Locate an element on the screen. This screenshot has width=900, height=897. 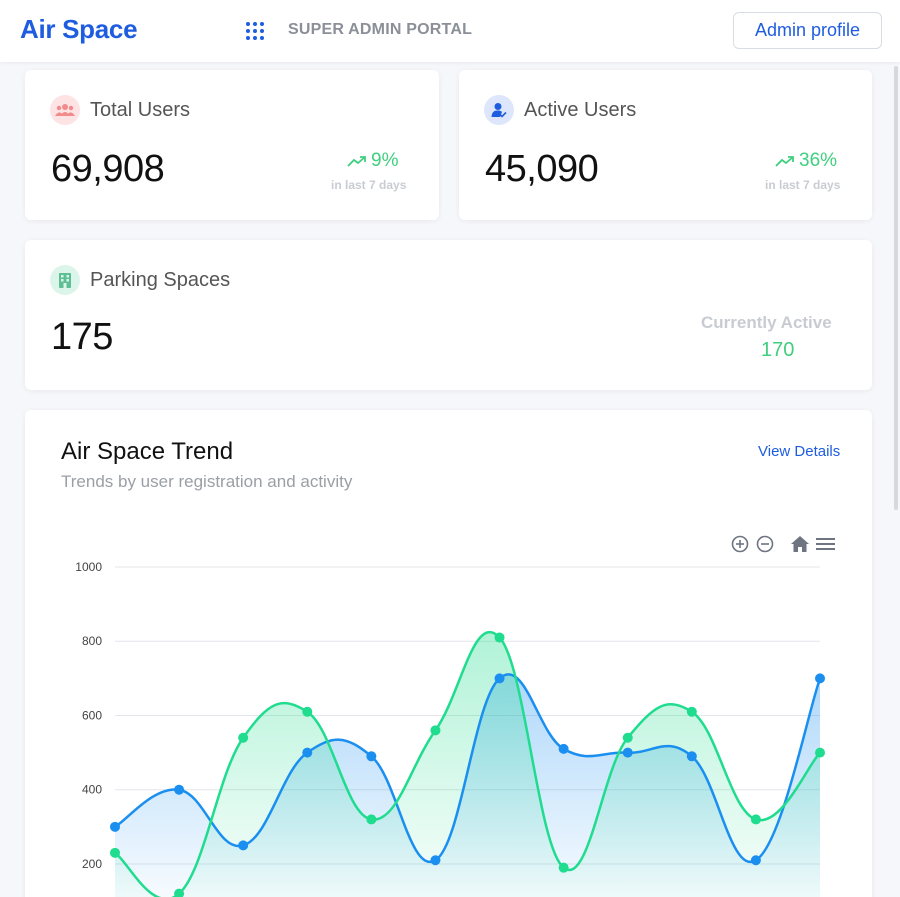
active-users-label: Active Users is located at coordinates (580, 110).